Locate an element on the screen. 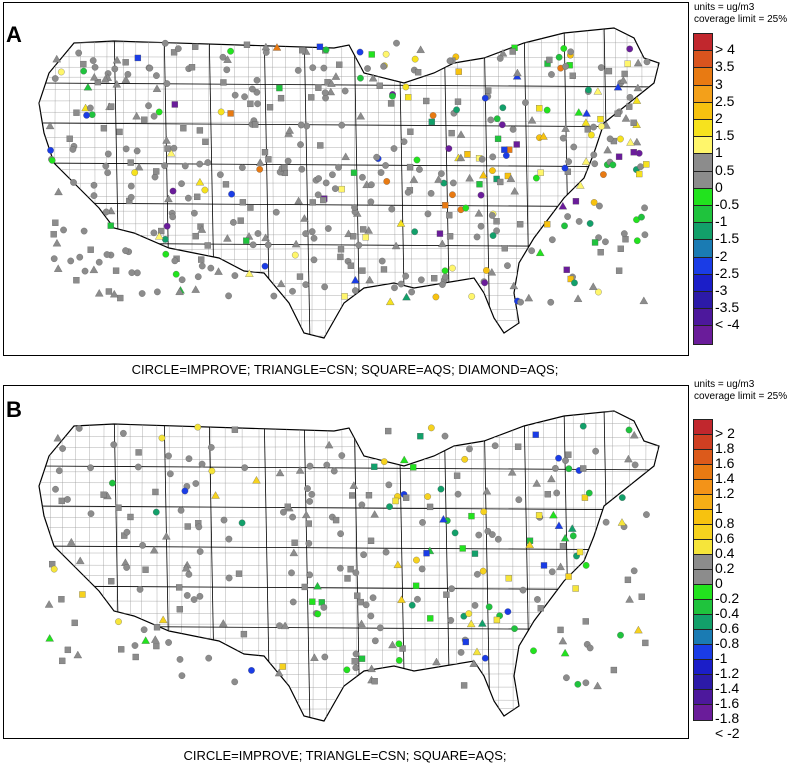  units-a-line2: coverage limit = 25% is located at coordinates (741, 19).